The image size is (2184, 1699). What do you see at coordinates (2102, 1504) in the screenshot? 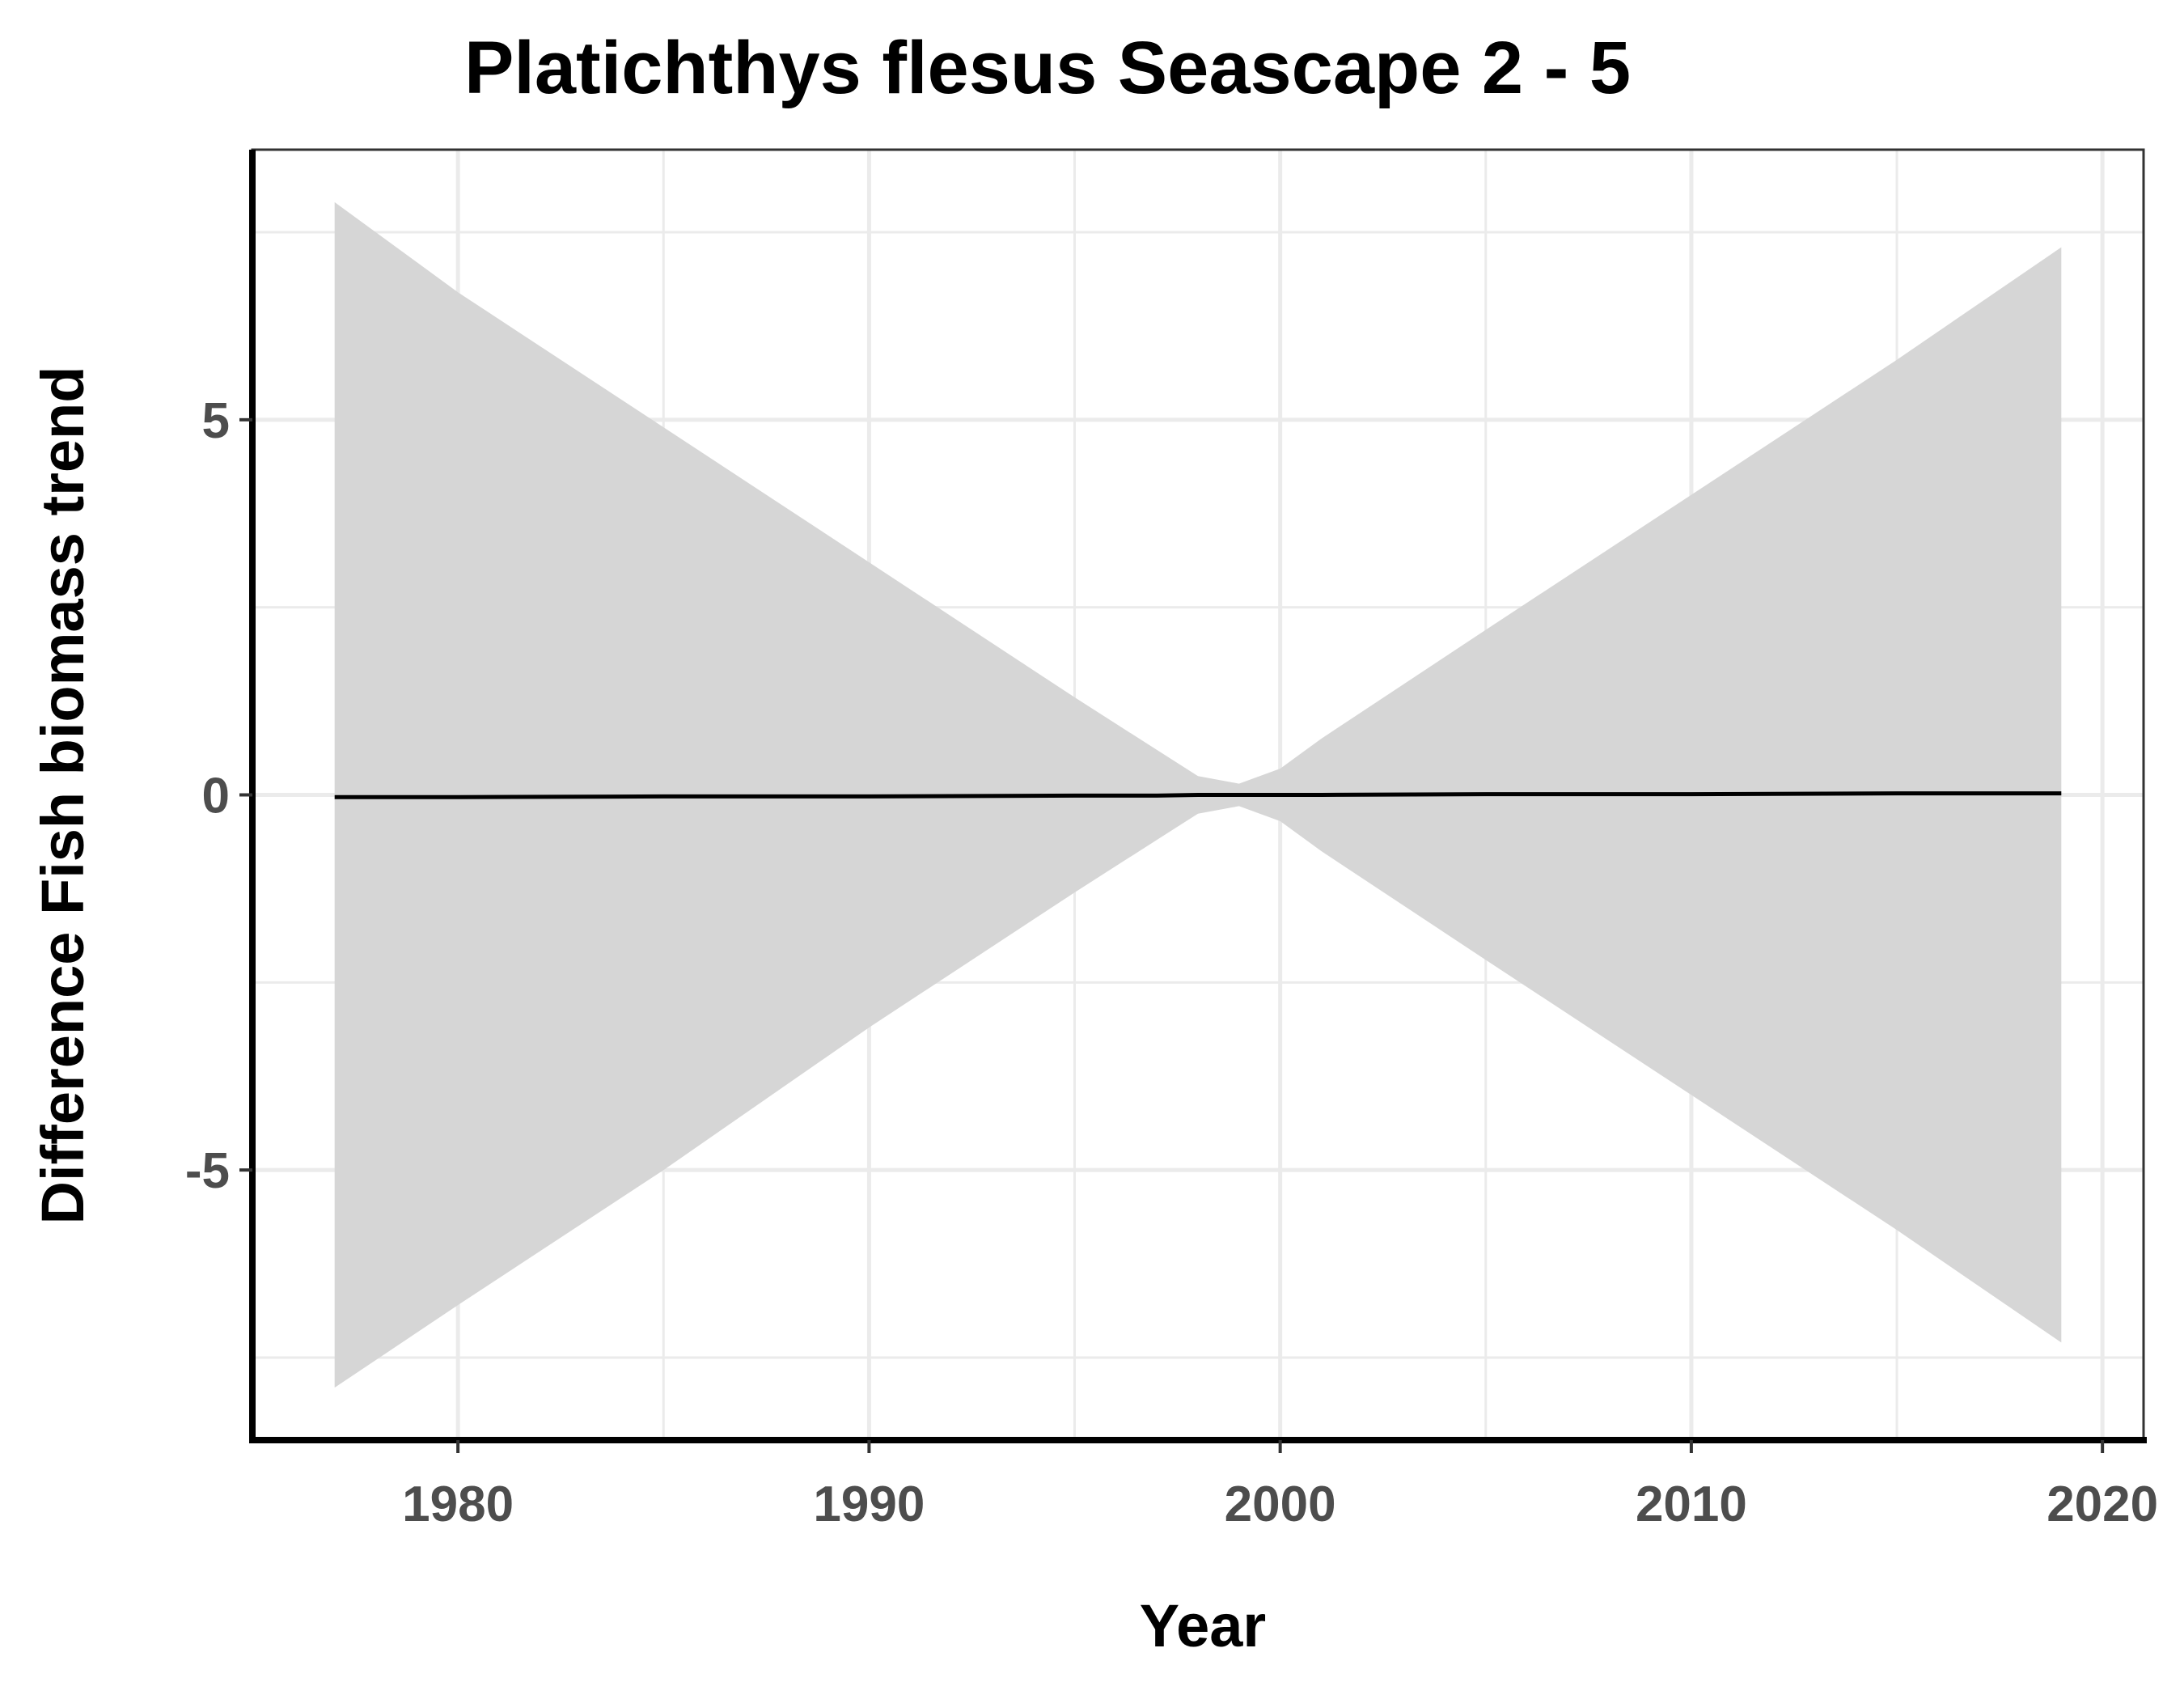
I see `x-tick-label: 2020` at bounding box center [2102, 1504].